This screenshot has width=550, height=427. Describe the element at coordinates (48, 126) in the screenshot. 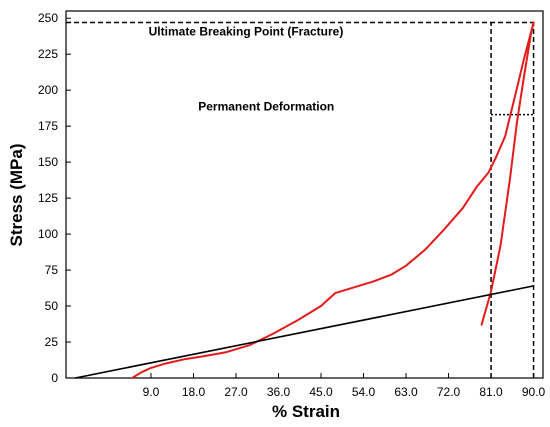

I see `y-tick-label: 175` at that location.